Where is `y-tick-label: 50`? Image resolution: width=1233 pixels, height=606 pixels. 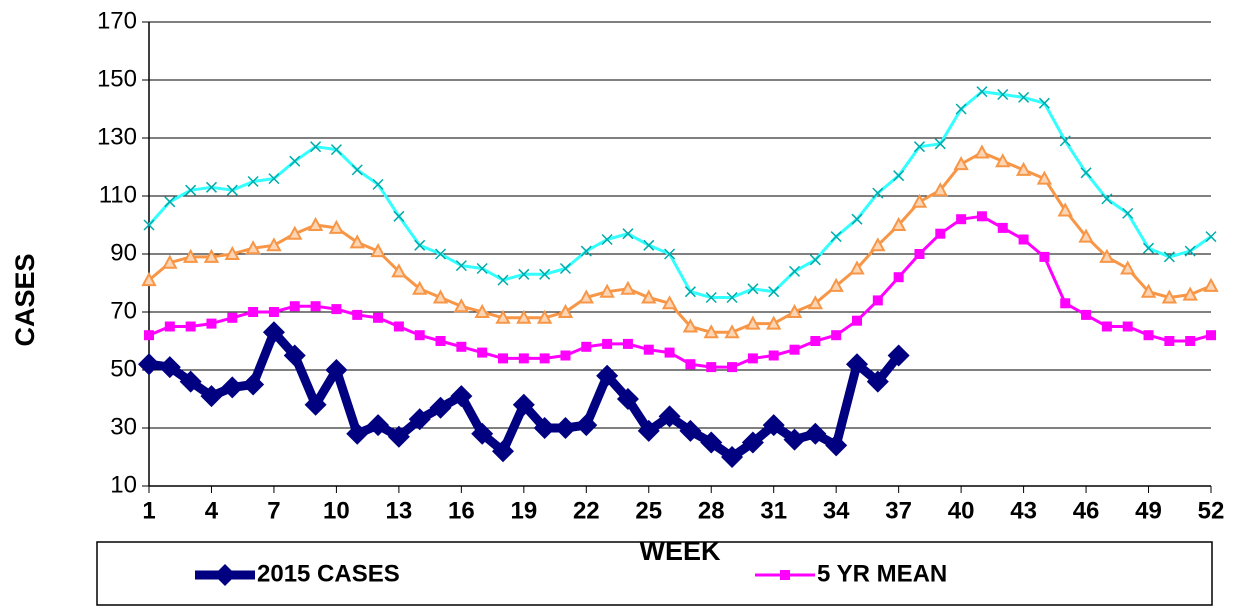
y-tick-label: 50 is located at coordinates (123, 368).